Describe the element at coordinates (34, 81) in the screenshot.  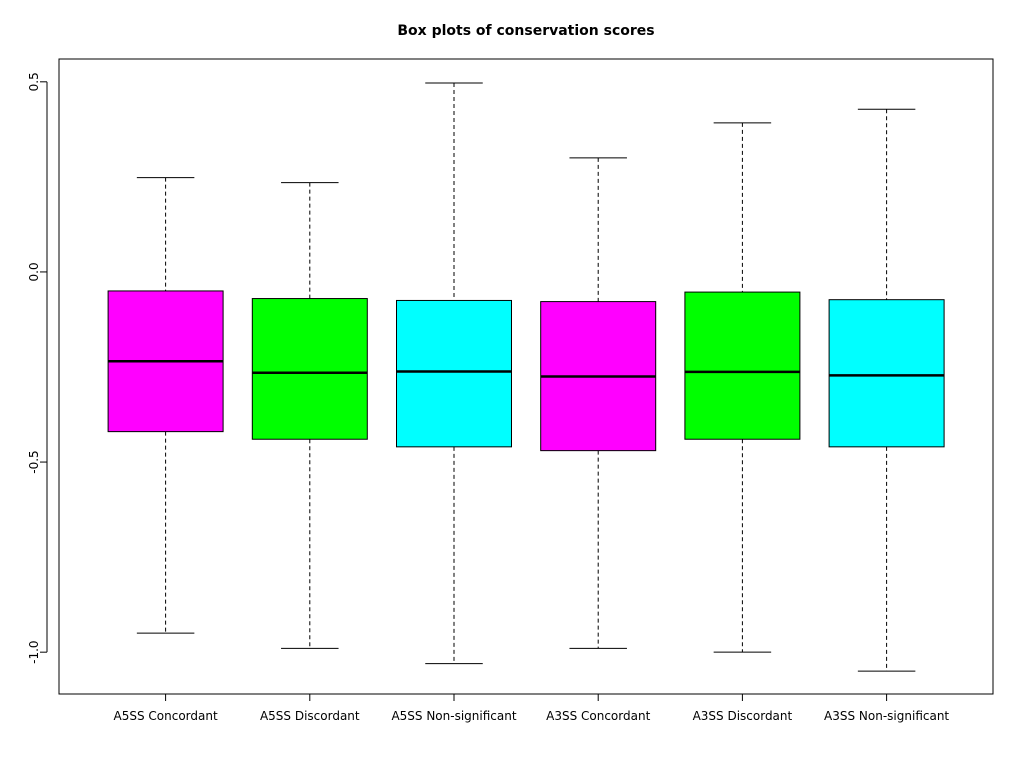
I see `y-tick-label: 0.5` at that location.